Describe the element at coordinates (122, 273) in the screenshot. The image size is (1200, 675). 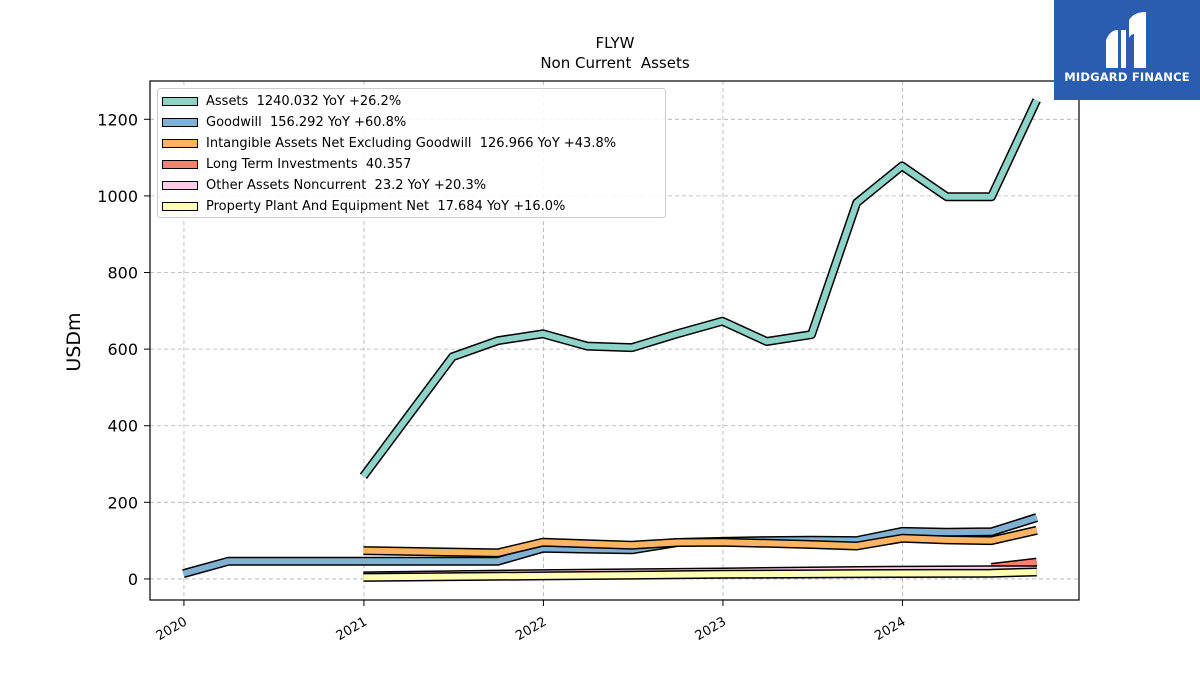
I see `y-tick-label: 800` at that location.